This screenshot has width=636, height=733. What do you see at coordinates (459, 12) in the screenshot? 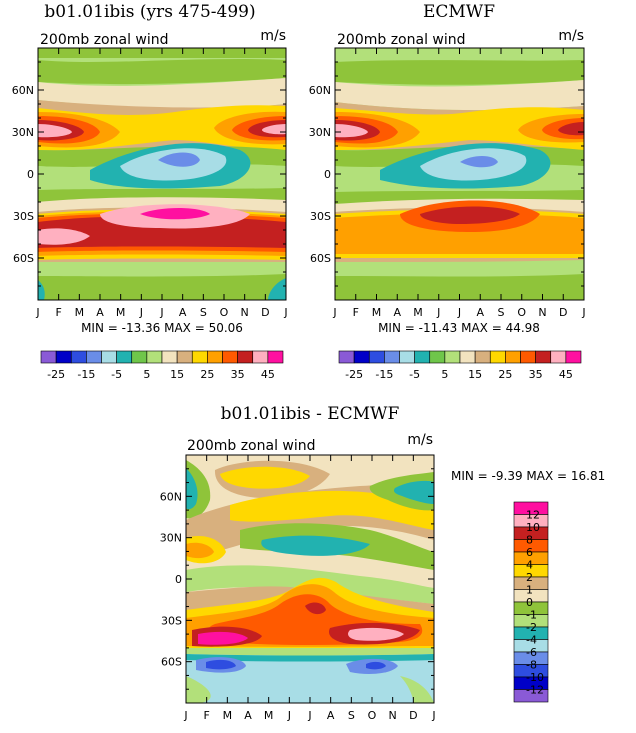
I see `panel-title: ECMWF` at bounding box center [459, 12].